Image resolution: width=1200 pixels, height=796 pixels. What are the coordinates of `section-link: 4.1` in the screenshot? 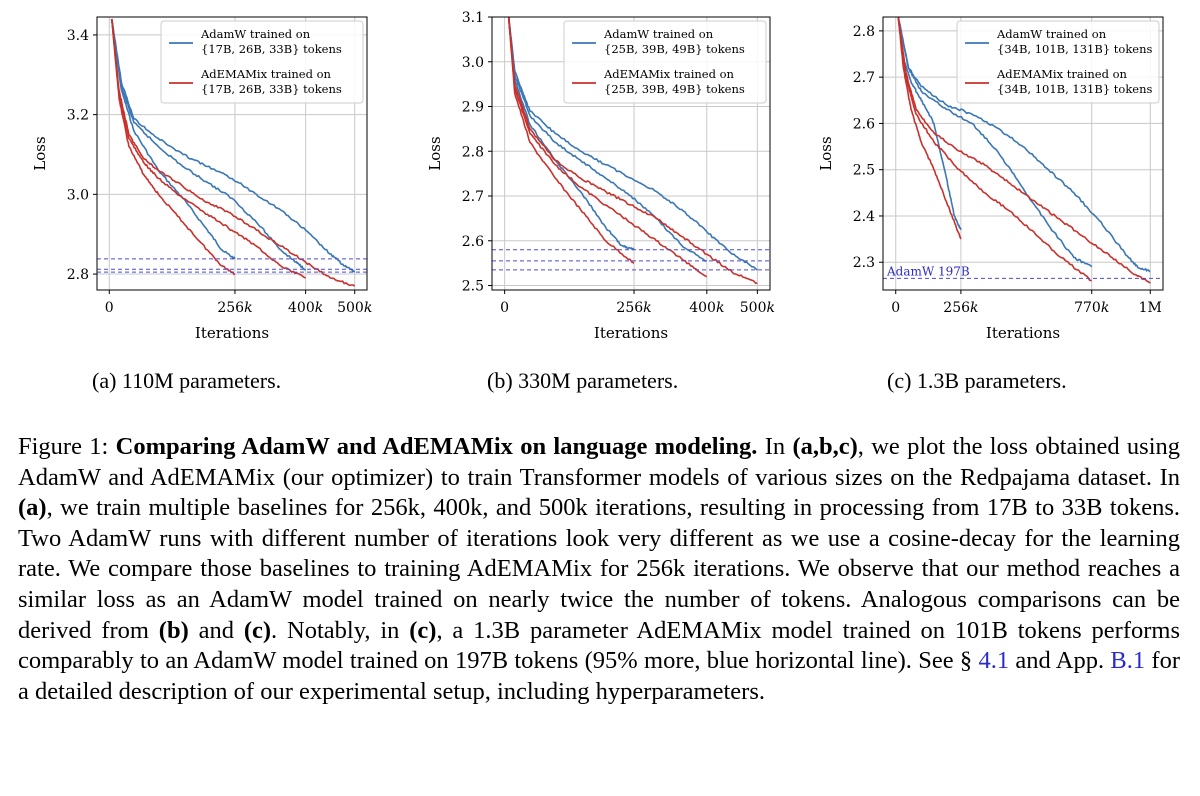 It's located at (994, 661).